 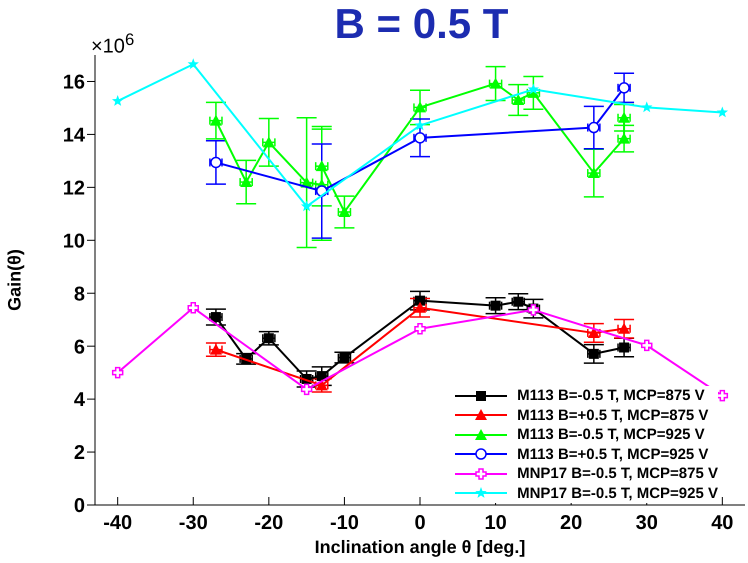 What do you see at coordinates (193, 523) in the screenshot?
I see `x-tick-label: -30` at bounding box center [193, 523].